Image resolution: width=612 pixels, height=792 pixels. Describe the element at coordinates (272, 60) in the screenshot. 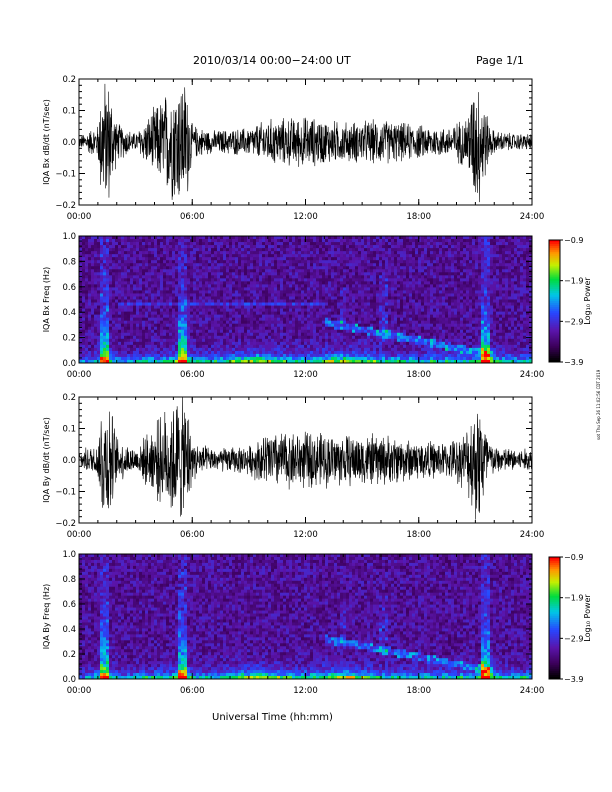

I see `chart-title: 2010/03/14 00:00−24:00 UT` at that location.